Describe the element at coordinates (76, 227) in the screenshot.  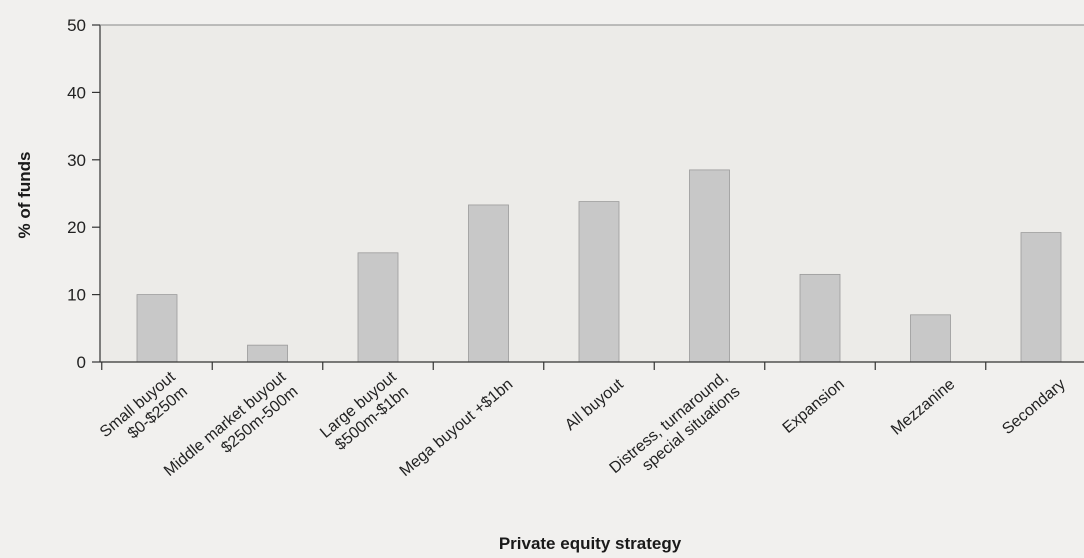
I see `y-tick-label: 20` at that location.